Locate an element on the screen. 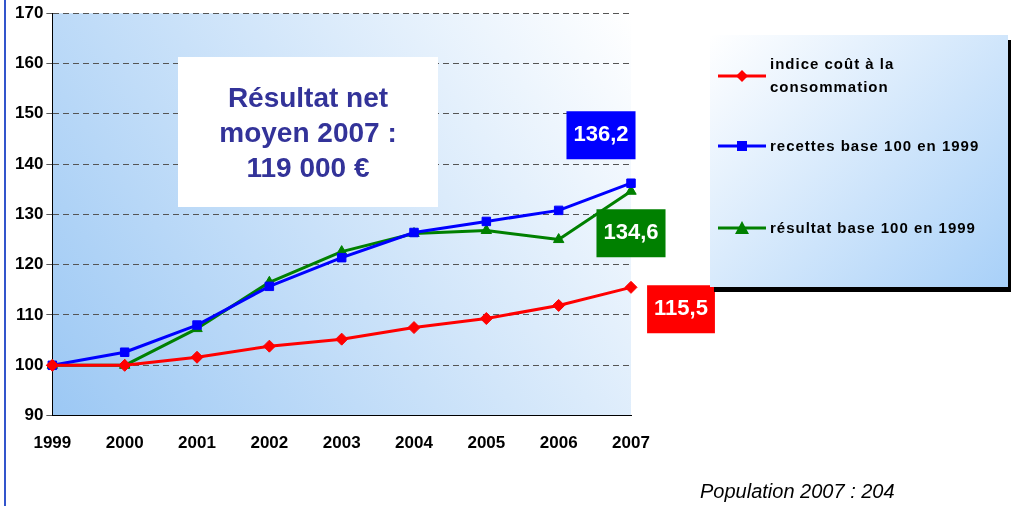 The image size is (1011, 506). x-tick-label: 2002 is located at coordinates (269, 443).